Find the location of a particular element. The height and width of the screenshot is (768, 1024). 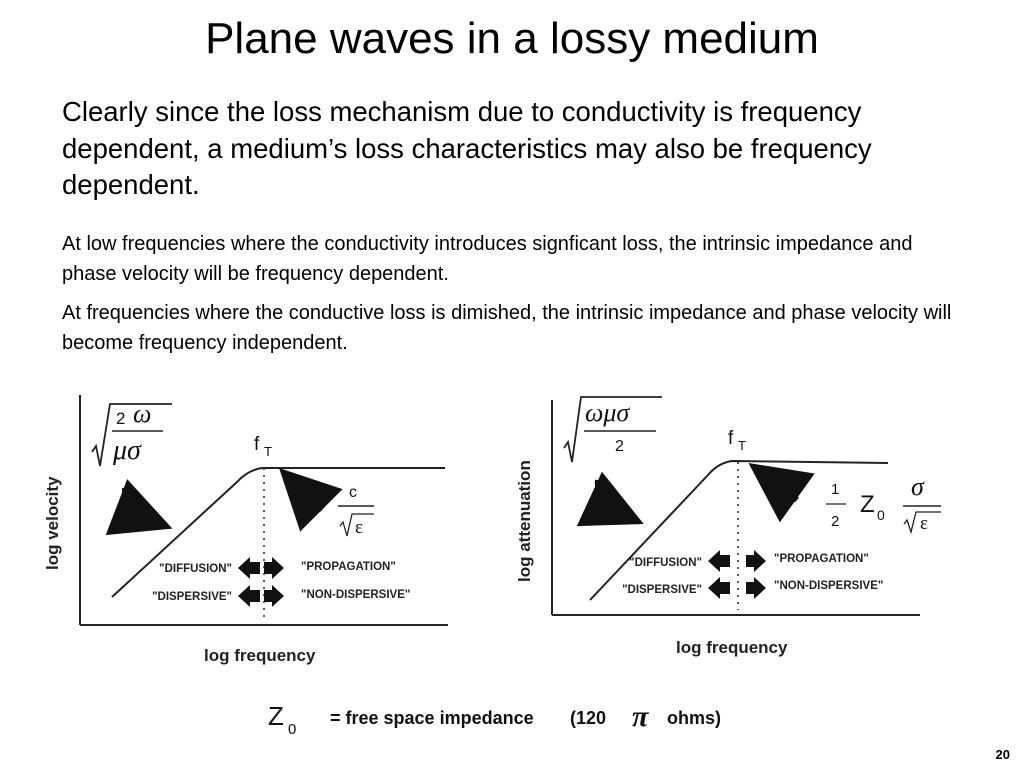

velocity-curve is located at coordinates (278, 532).